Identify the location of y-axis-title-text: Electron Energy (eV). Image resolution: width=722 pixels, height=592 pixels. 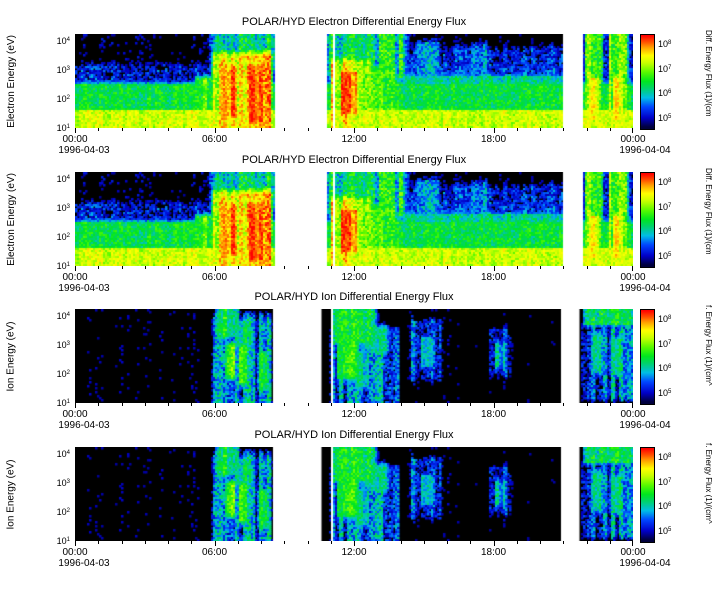
(11, 219).